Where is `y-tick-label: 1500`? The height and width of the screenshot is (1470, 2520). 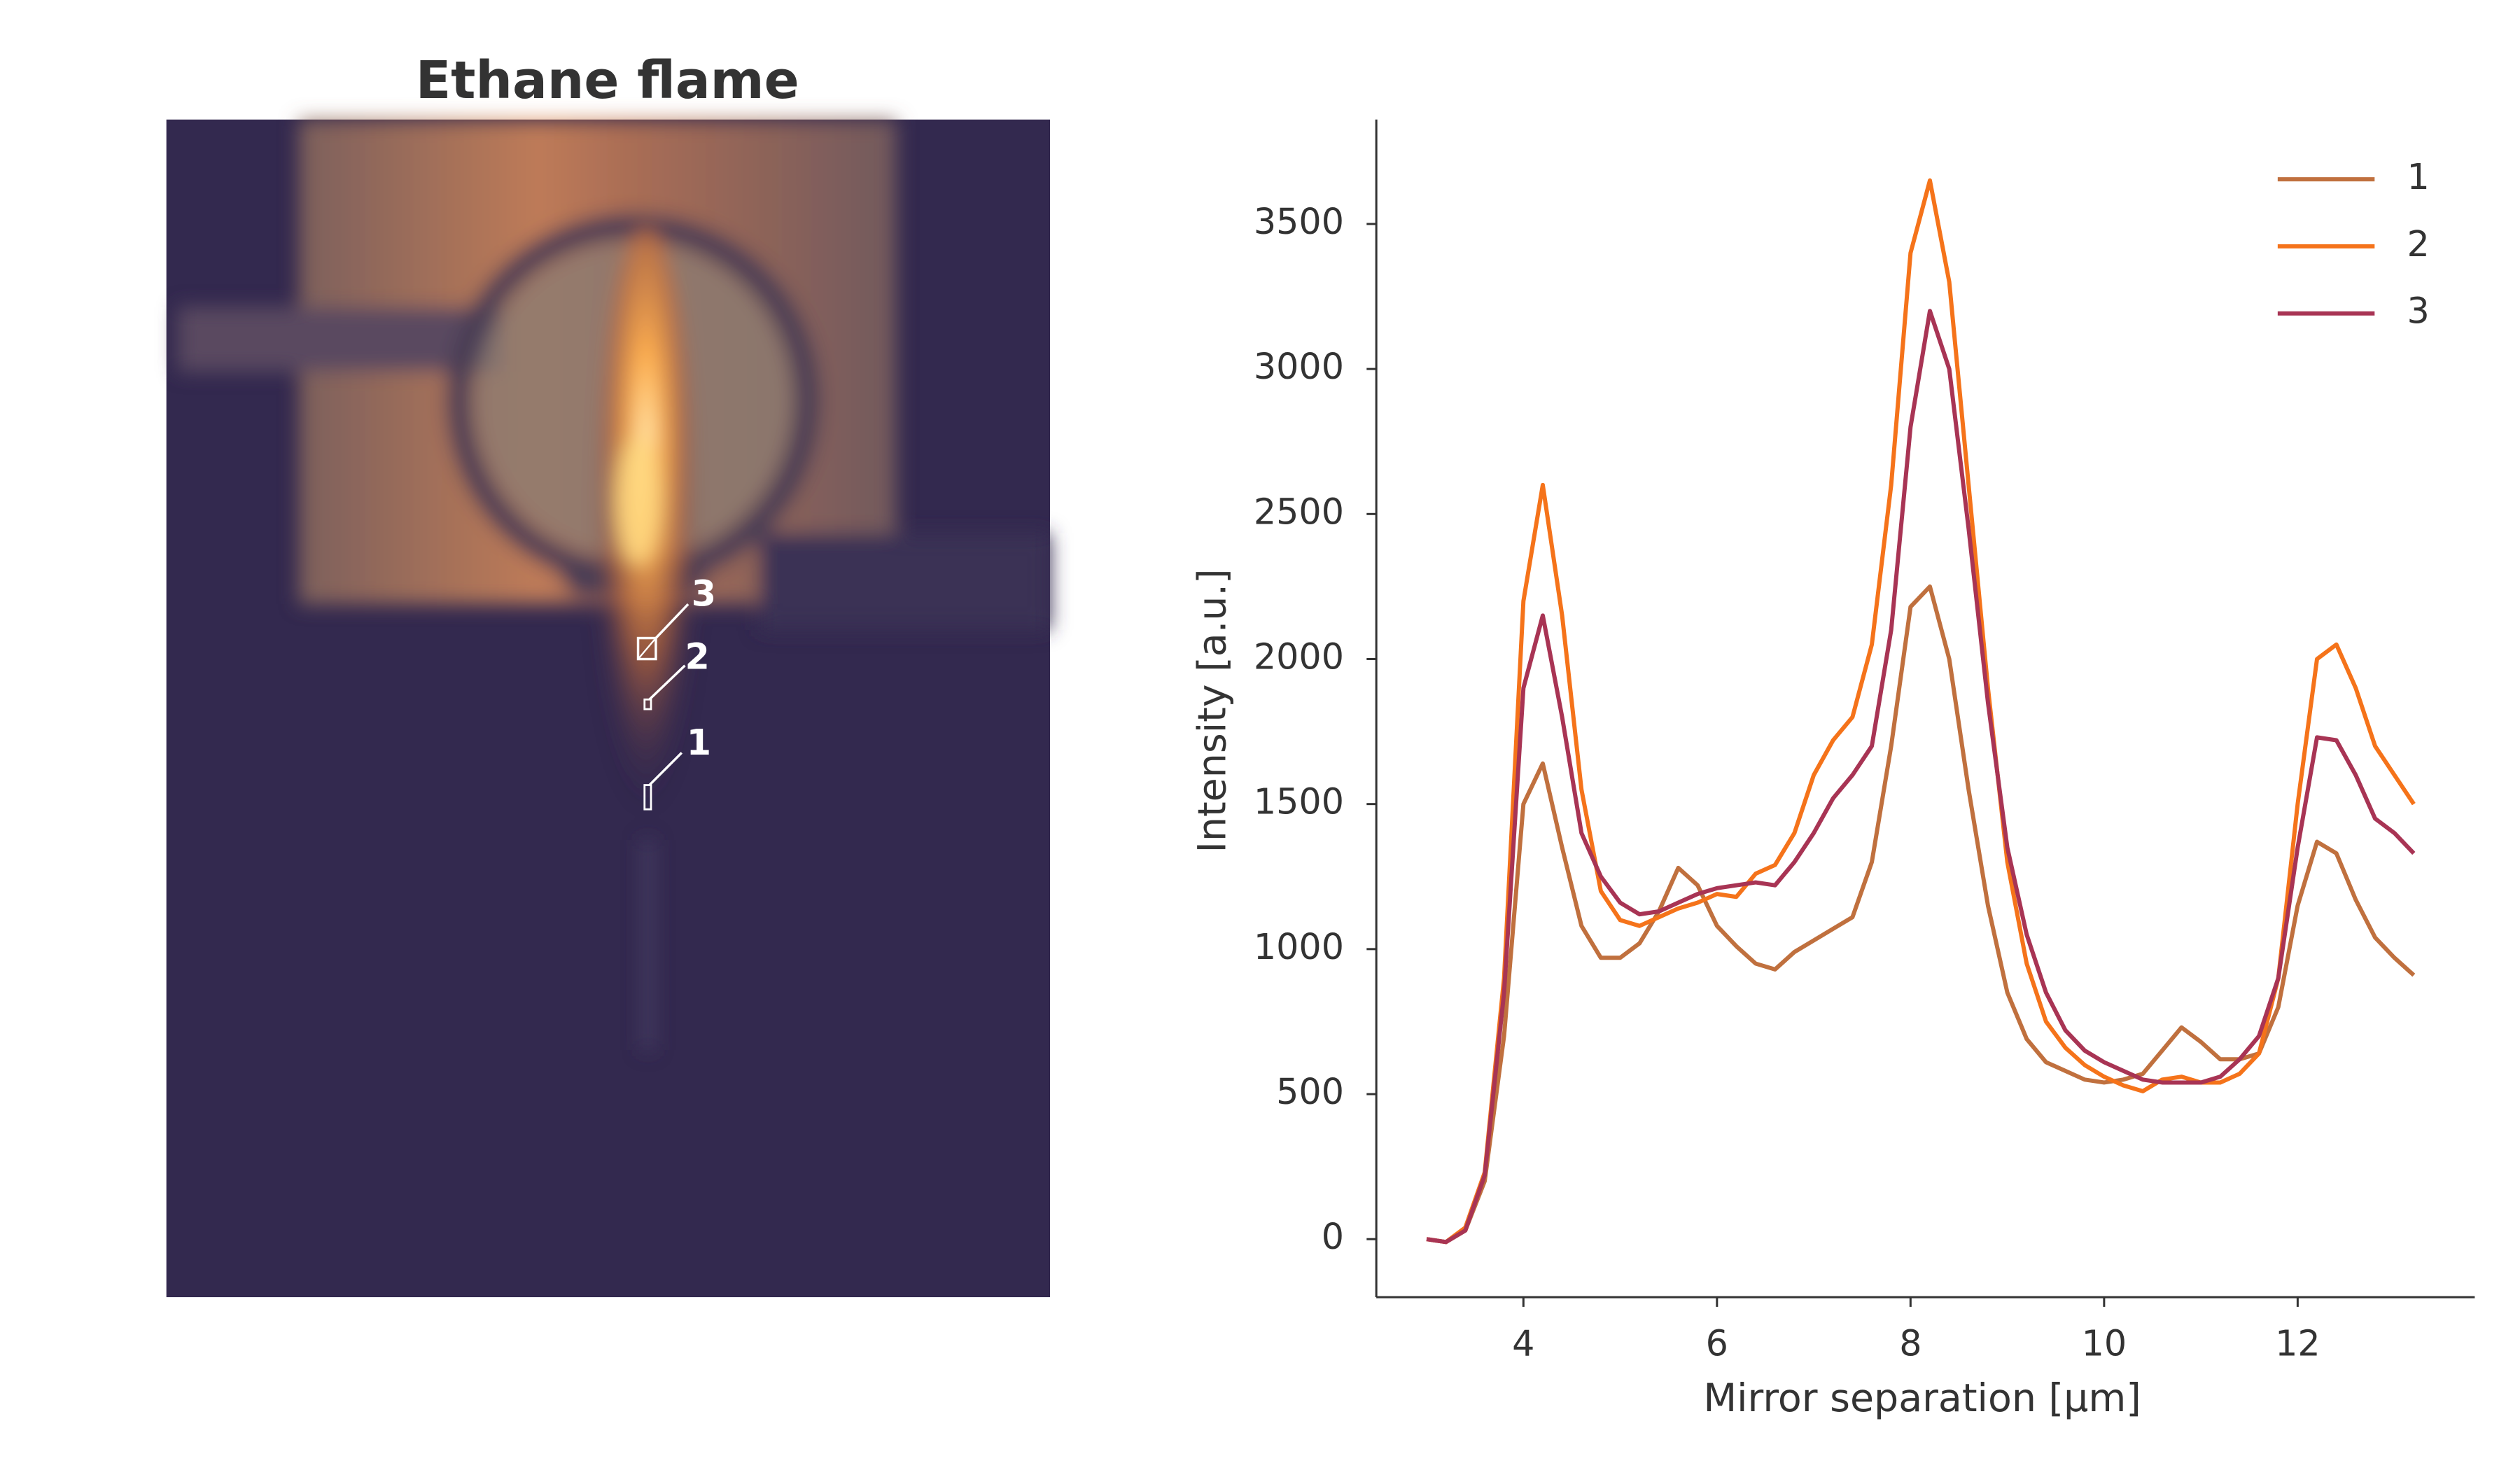
y-tick-label: 1500 is located at coordinates (1299, 801).